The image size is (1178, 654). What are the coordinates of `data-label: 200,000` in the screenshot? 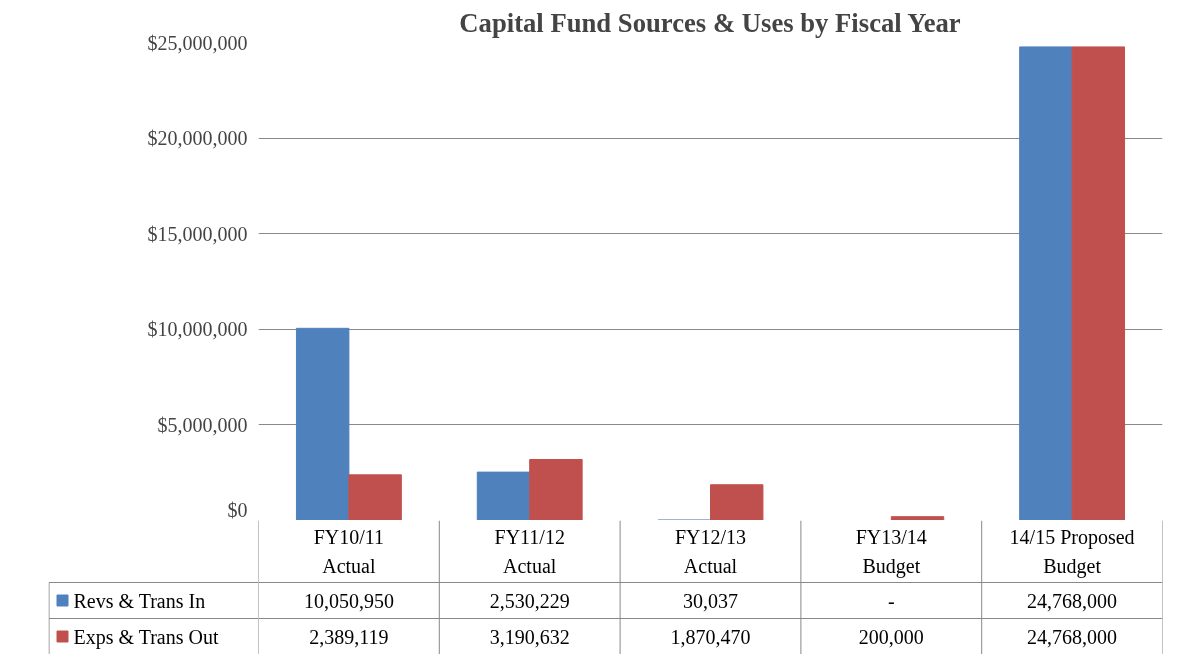 It's located at (891, 636).